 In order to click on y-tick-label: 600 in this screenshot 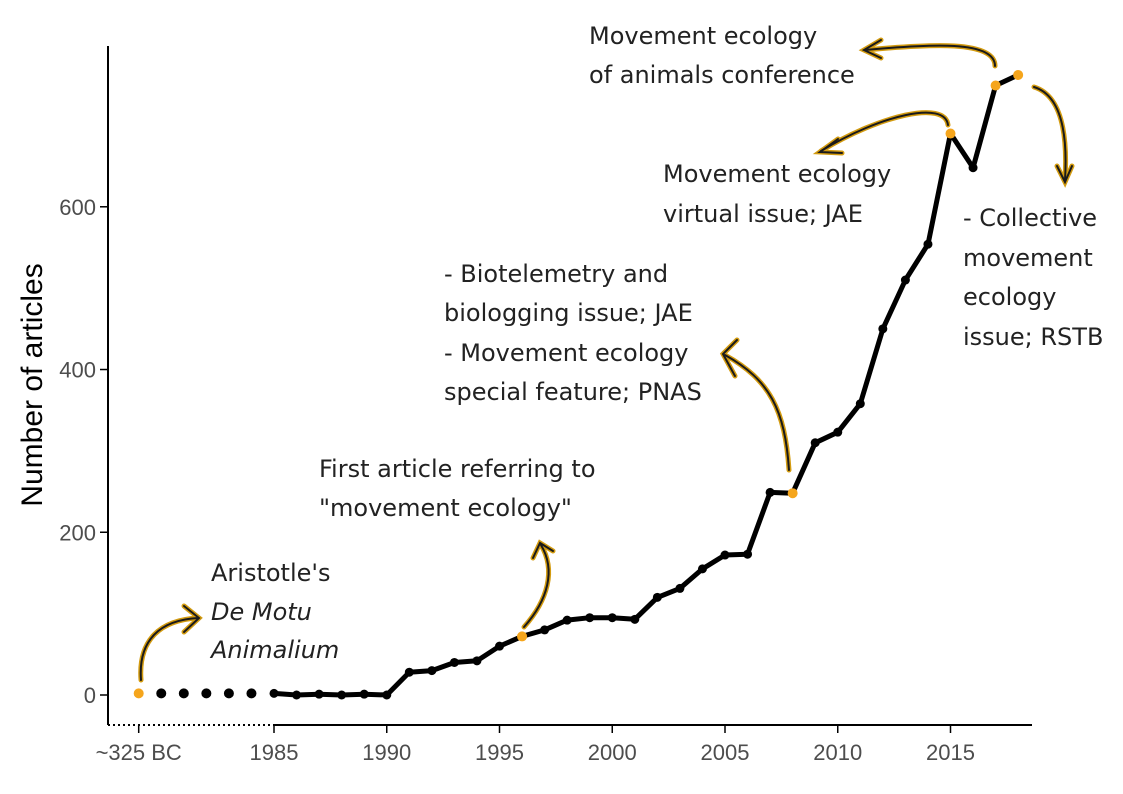, I will do `click(77, 207)`.